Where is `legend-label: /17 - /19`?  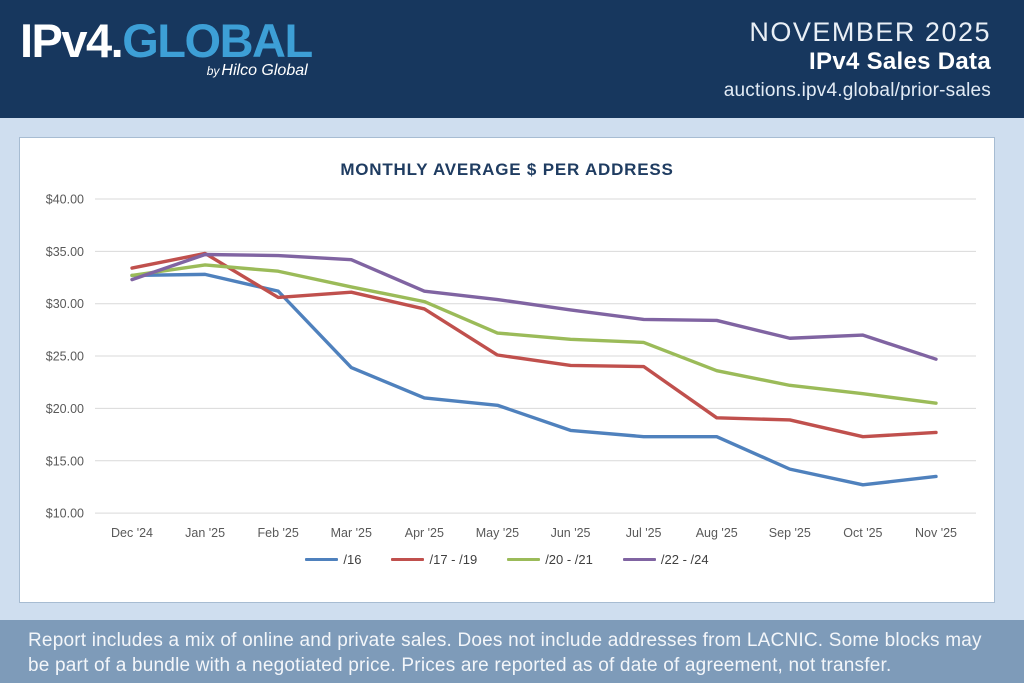
legend-label: /17 - /19 is located at coordinates (453, 559).